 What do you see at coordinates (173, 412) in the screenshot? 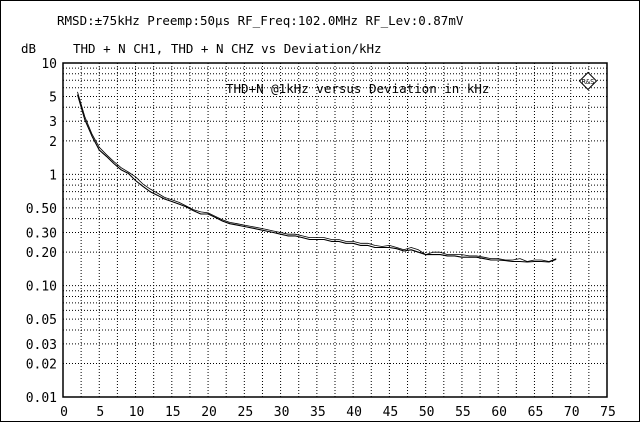
I see `x-tick-label: 15` at bounding box center [173, 412].